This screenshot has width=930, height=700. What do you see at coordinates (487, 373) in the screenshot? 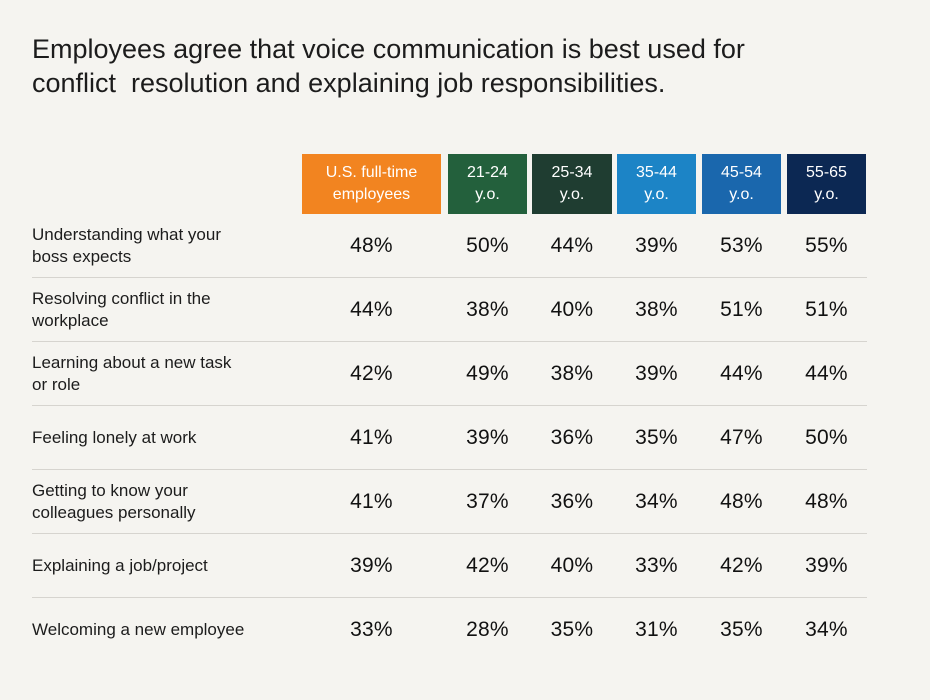
I see `table-cell-value: 49%` at bounding box center [487, 373].